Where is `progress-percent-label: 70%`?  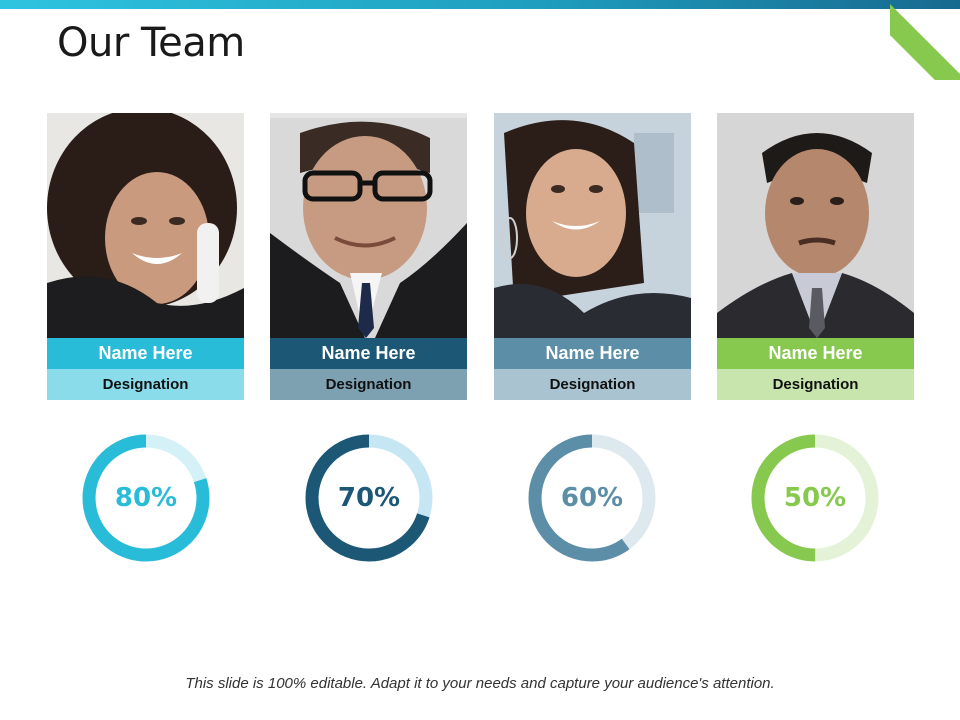 progress-percent-label: 70% is located at coordinates (369, 498).